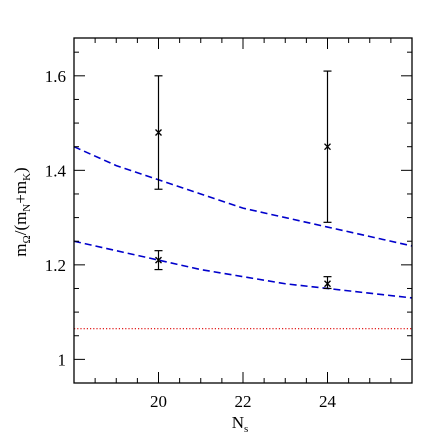  Describe the element at coordinates (240, 424) in the screenshot. I see `x-axis-label: Ns` at that location.